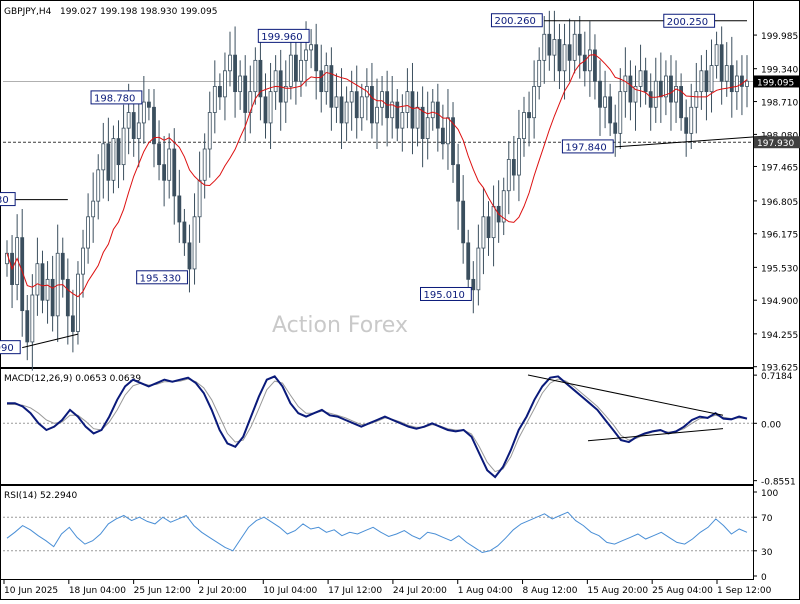 The width and height of the screenshot is (800, 604). I want to click on price-annotation-label: 200.260, so click(514, 21).